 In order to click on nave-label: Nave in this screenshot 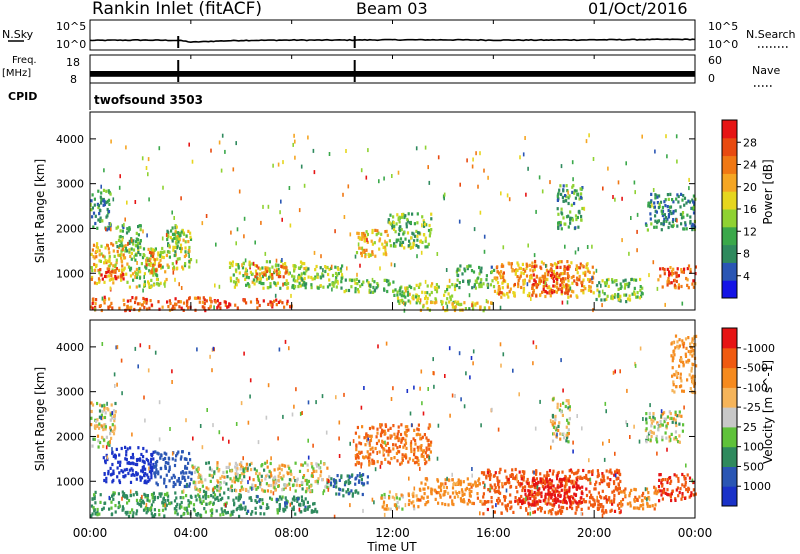, I will do `click(766, 70)`.